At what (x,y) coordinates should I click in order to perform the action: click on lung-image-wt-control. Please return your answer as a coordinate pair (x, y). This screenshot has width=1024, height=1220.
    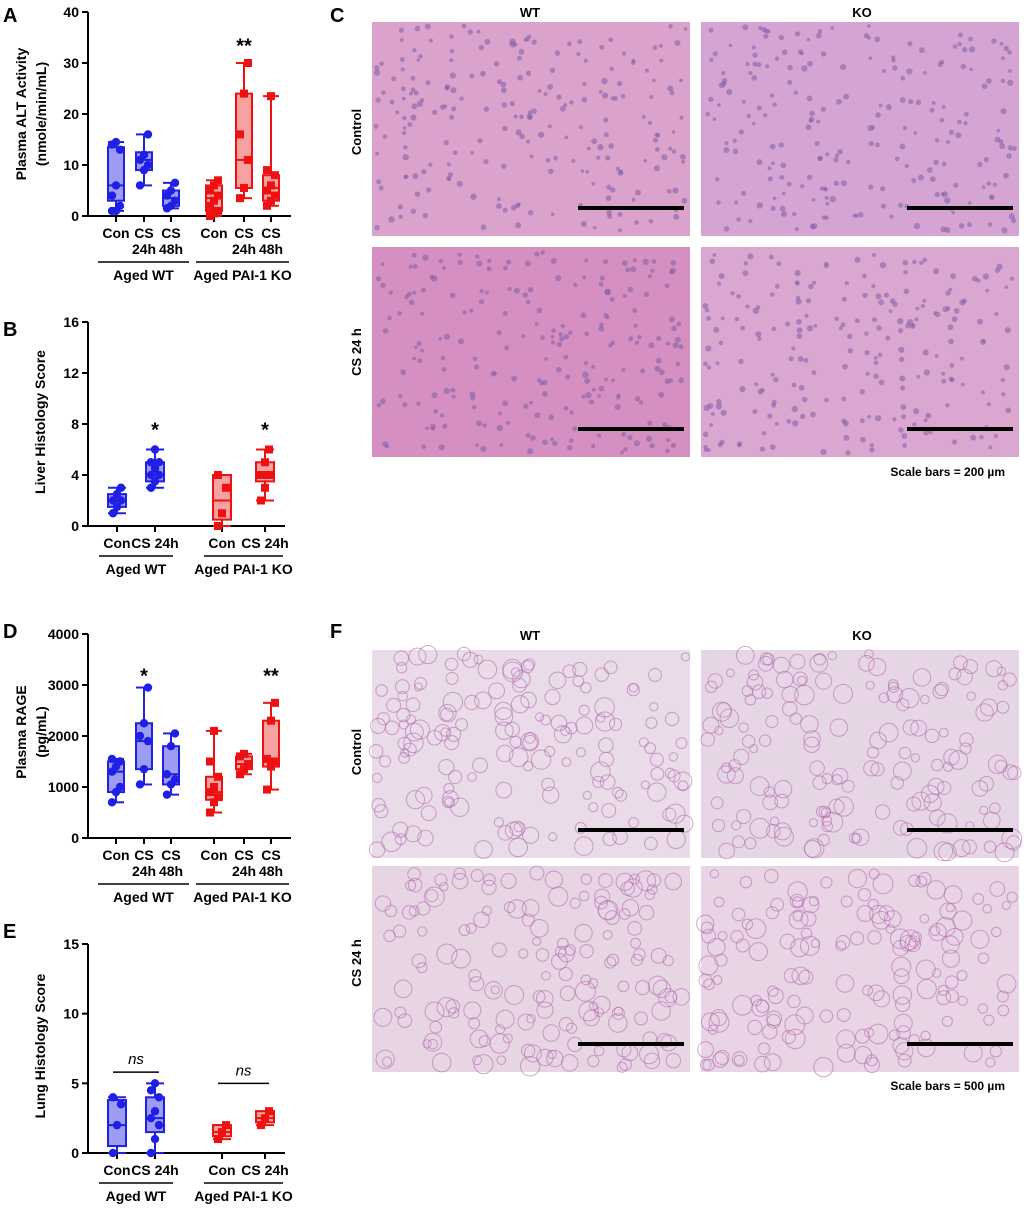
    Looking at the image, I should click on (531, 752).